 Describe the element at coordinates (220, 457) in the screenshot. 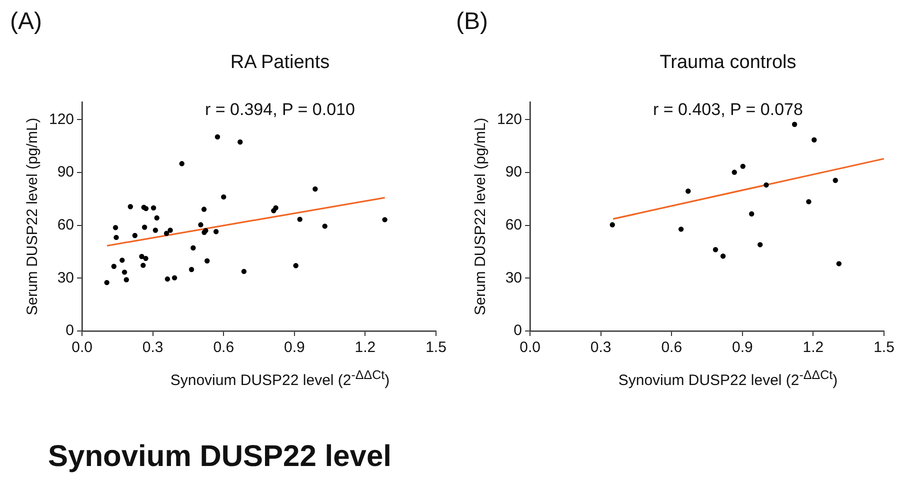

I see `text: Synovium DUSP22 level` at that location.